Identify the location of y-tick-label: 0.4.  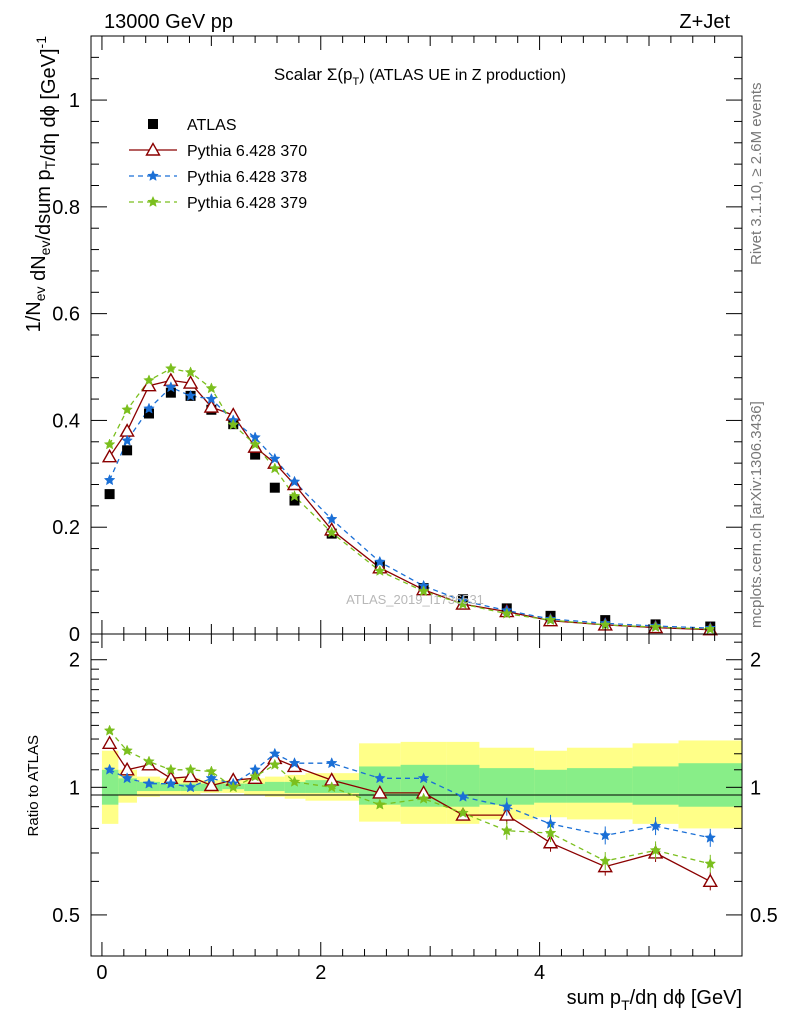
(66, 421).